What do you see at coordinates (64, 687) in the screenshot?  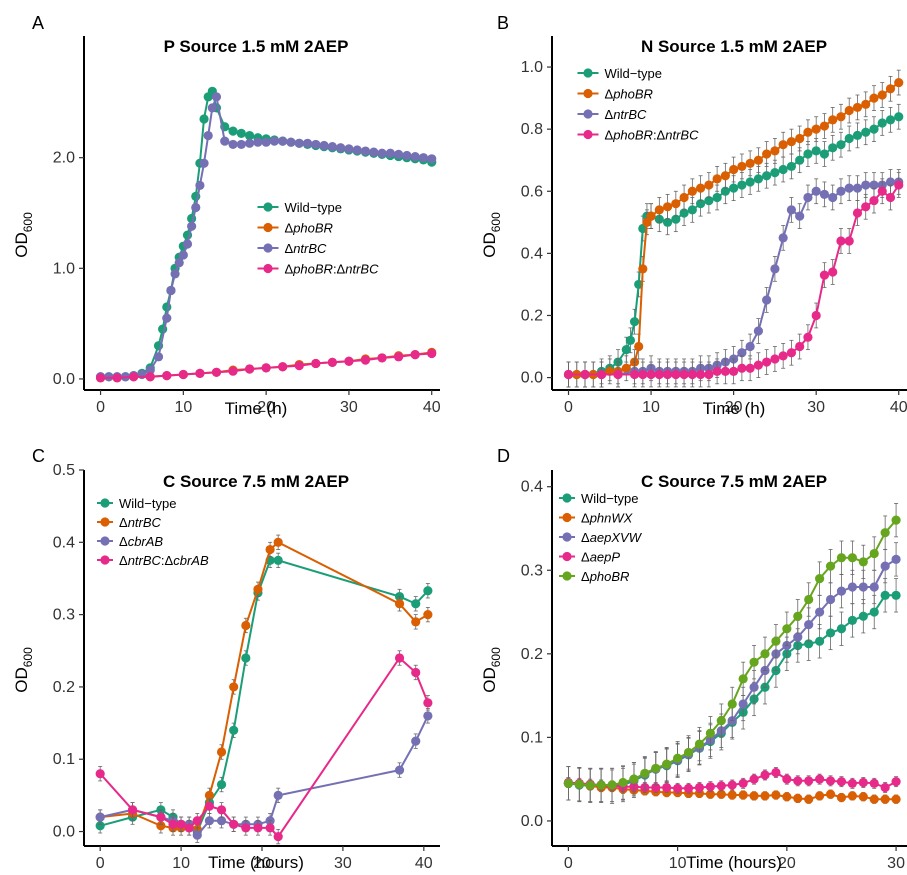 I see `y-tick-label: 0.2` at bounding box center [64, 687].